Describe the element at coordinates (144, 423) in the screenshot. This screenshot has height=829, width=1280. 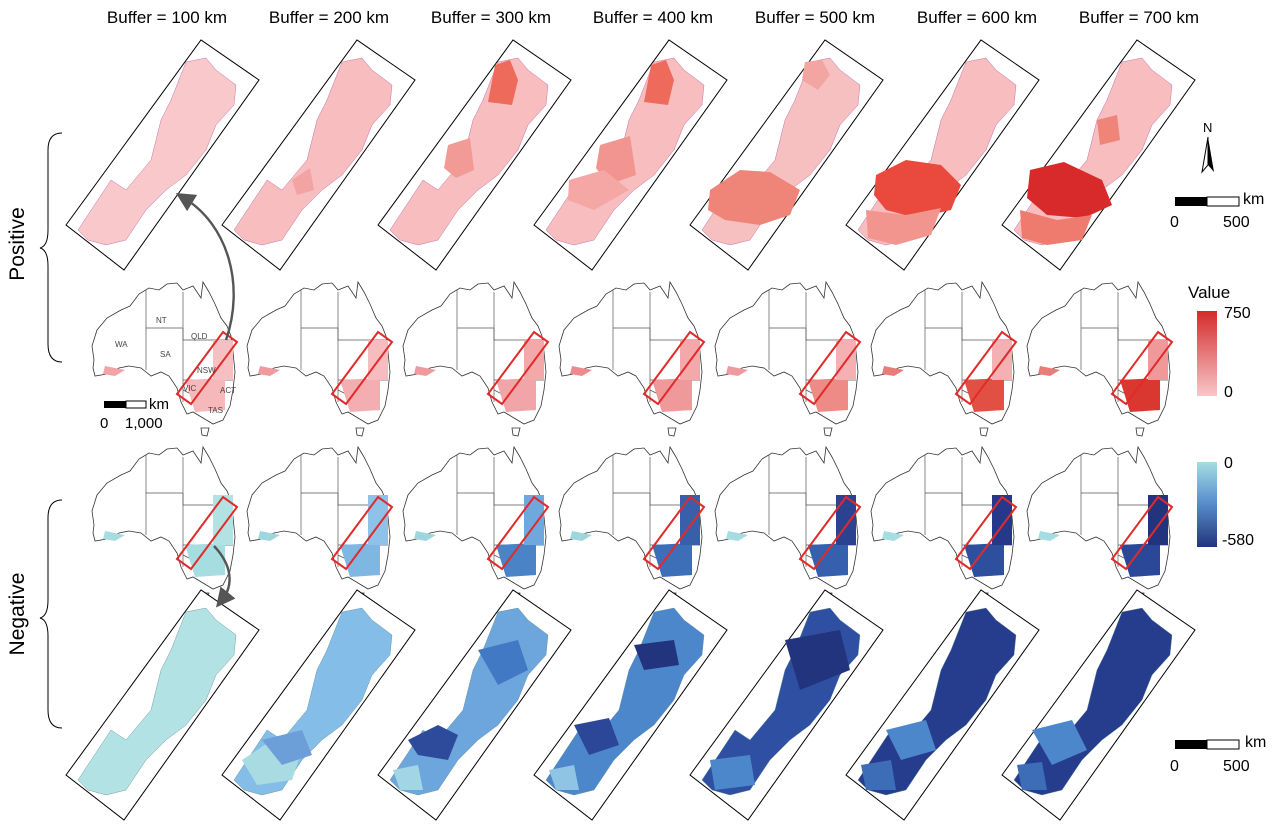
I see `aus-scalebar-max: 1,000` at that location.